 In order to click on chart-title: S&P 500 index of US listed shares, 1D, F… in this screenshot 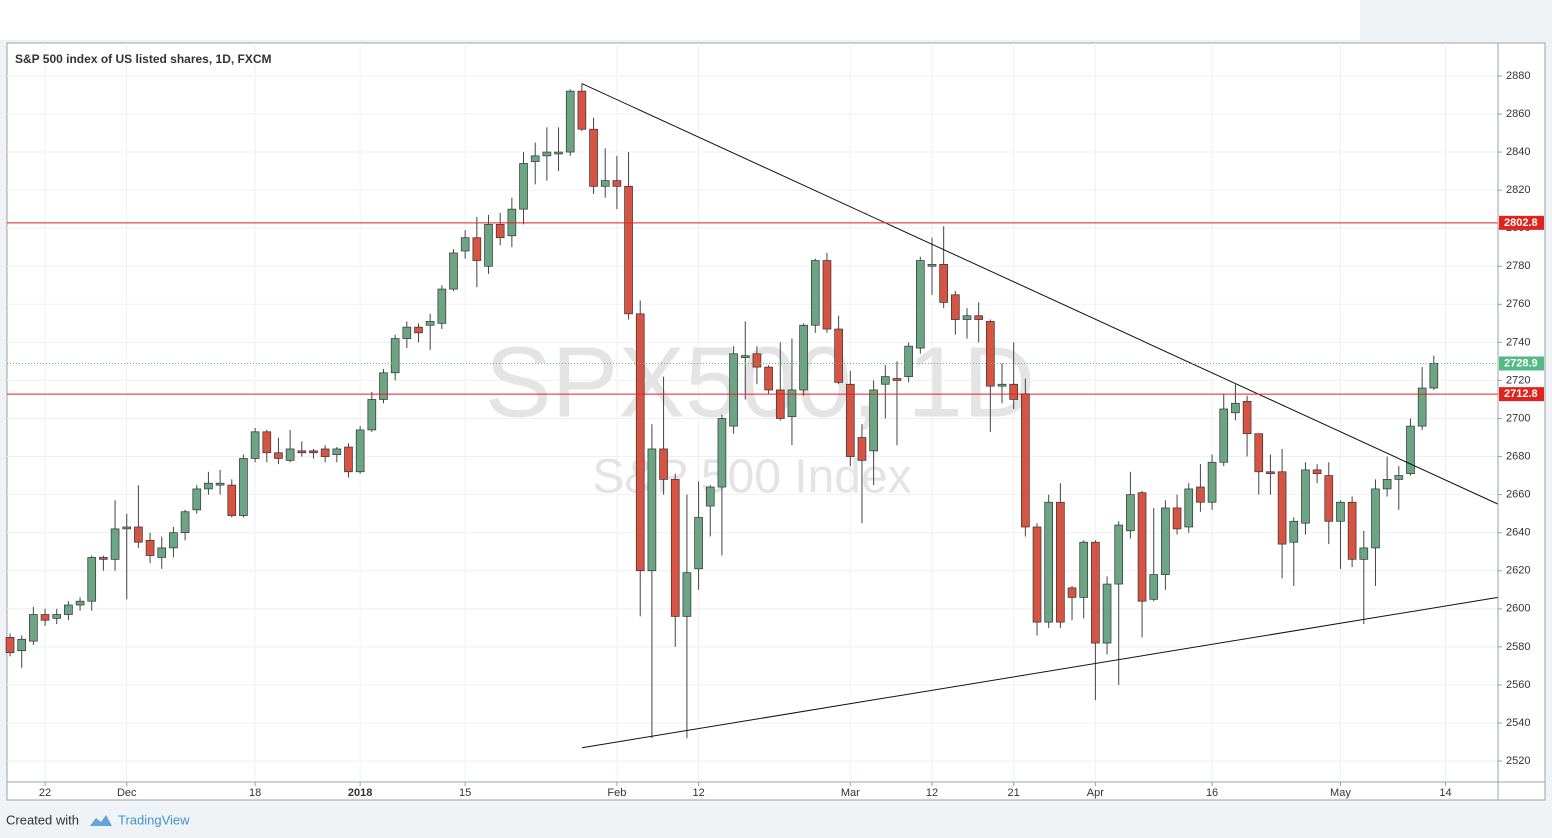, I will do `click(143, 59)`.